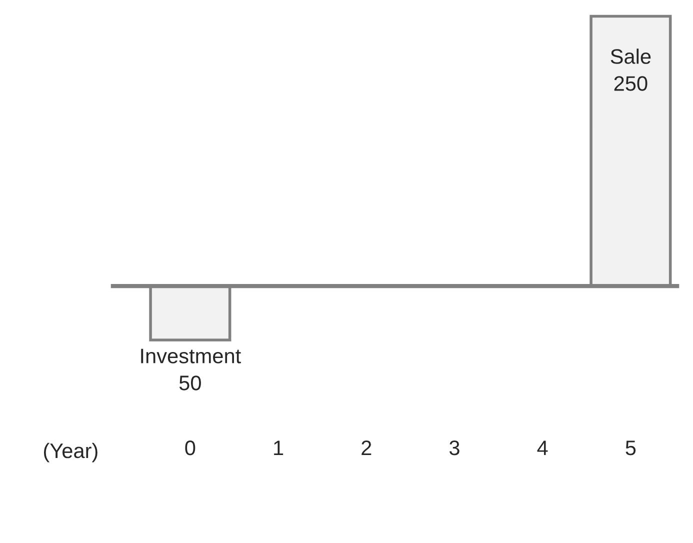 The width and height of the screenshot is (693, 543). Describe the element at coordinates (279, 448) in the screenshot. I see `x-tick-label: 1` at that location.